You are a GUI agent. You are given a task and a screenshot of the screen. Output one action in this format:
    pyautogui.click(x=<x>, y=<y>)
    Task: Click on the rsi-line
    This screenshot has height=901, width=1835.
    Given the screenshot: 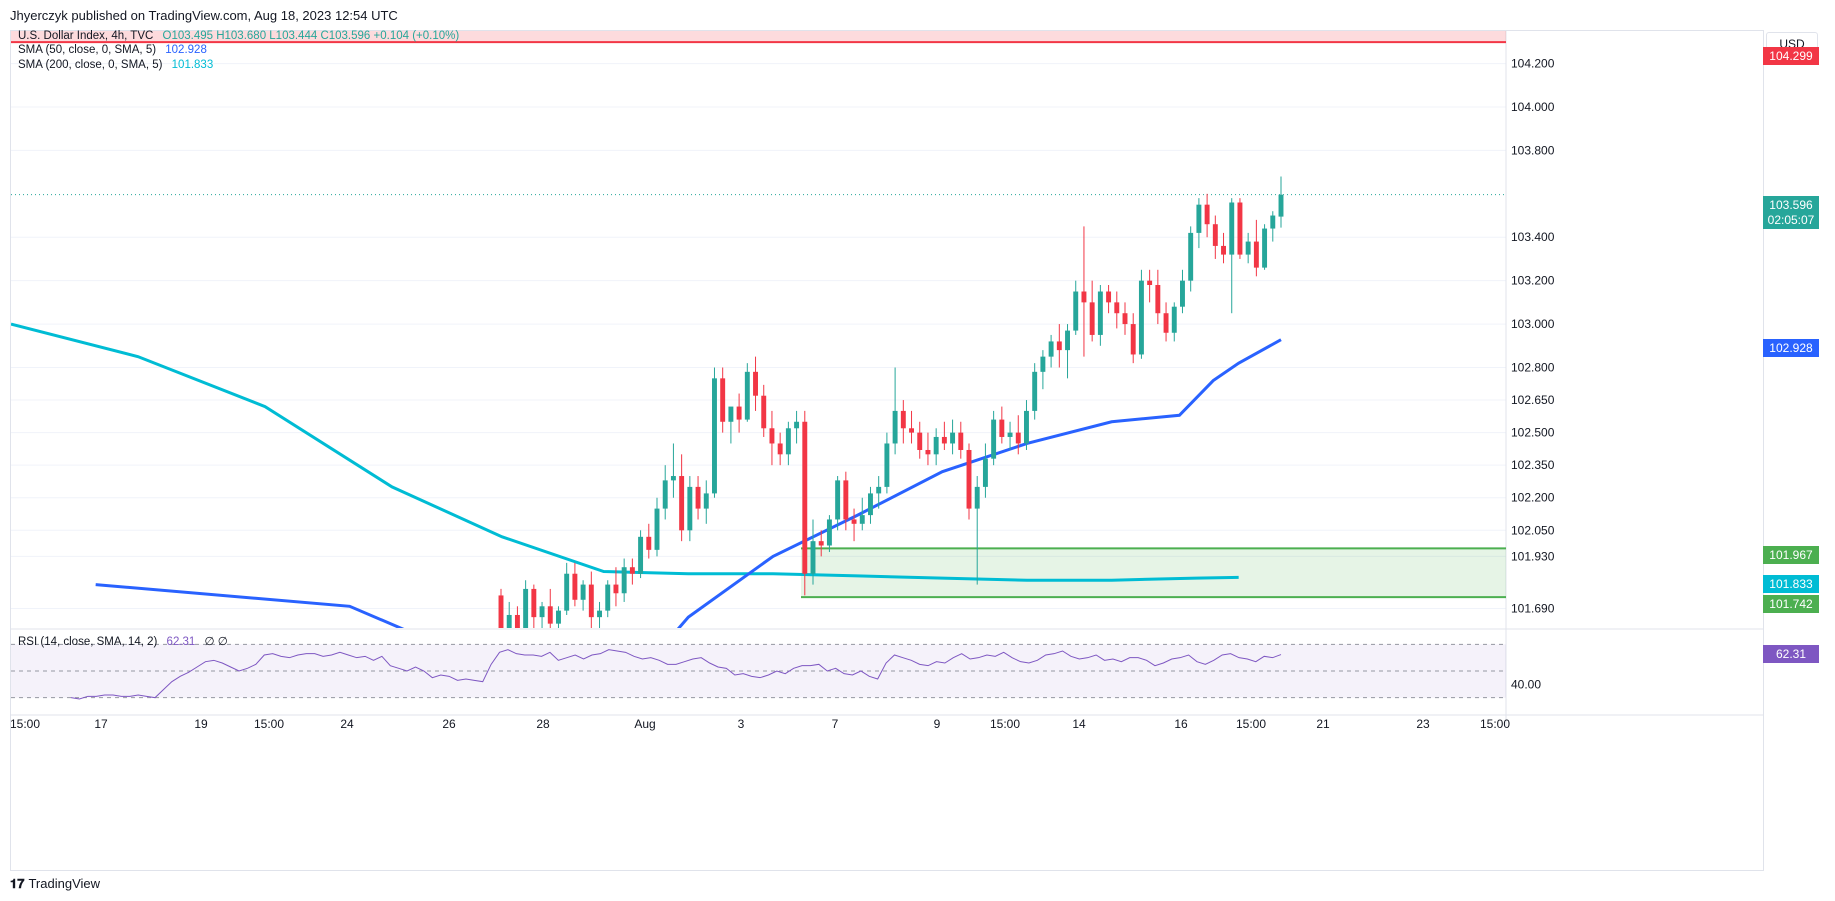 What is the action you would take?
    pyautogui.click(x=676, y=674)
    